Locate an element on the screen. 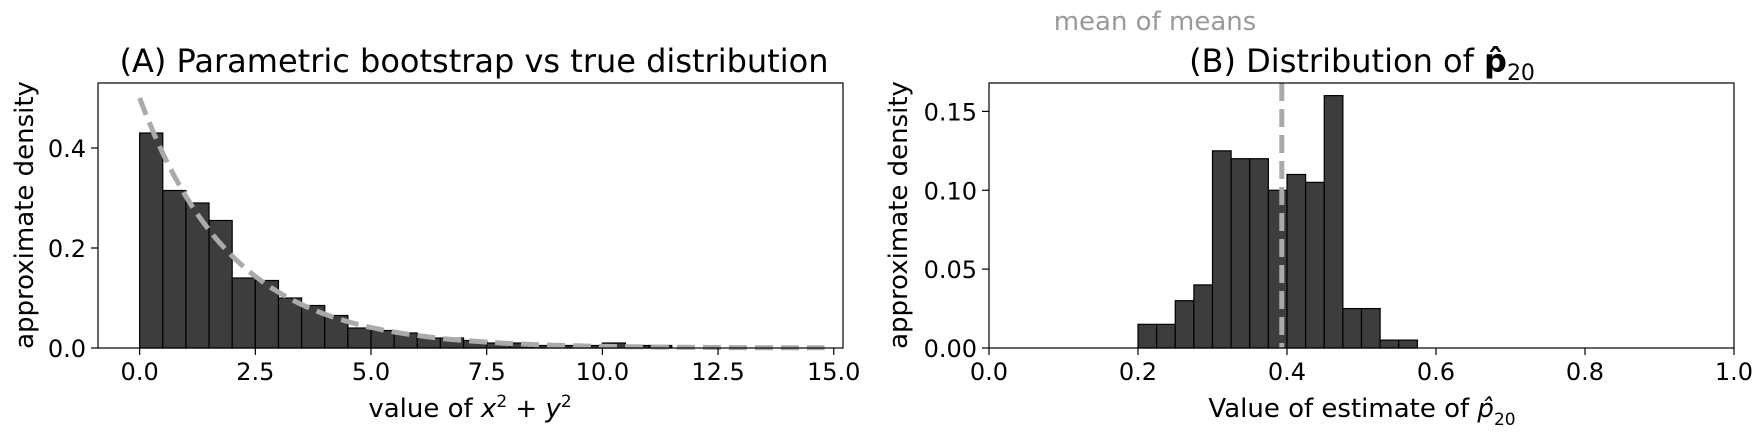 The height and width of the screenshot is (437, 1760). b-x-tick-label-1: 0.2 is located at coordinates (1138, 372).